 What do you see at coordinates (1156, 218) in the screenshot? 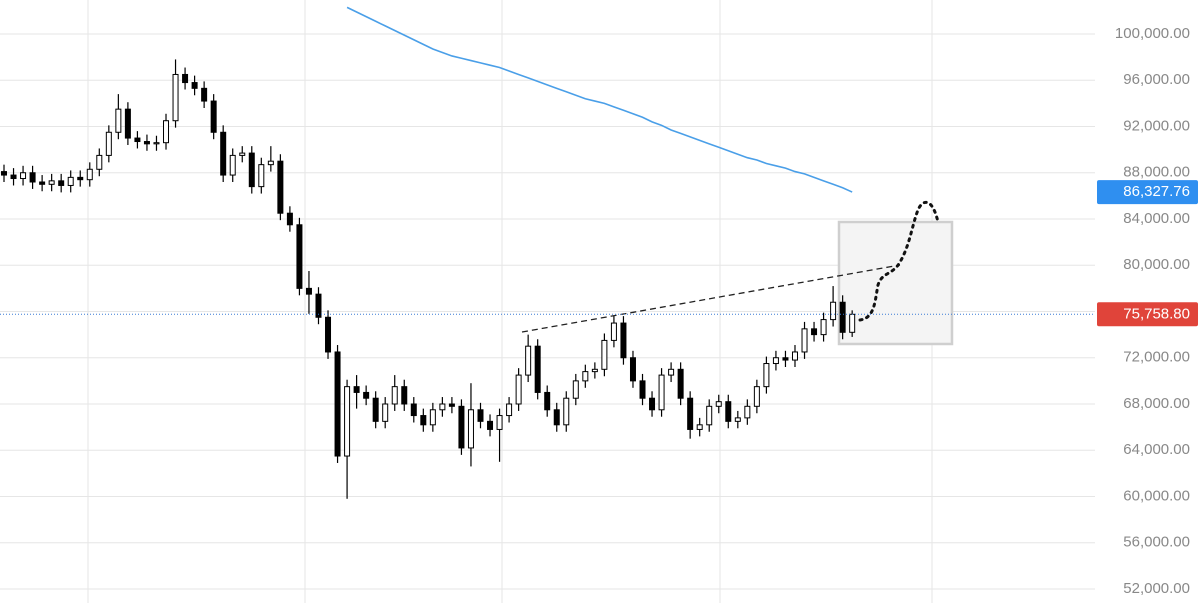
I see `y-tick-label: 84,000.00` at bounding box center [1156, 218].